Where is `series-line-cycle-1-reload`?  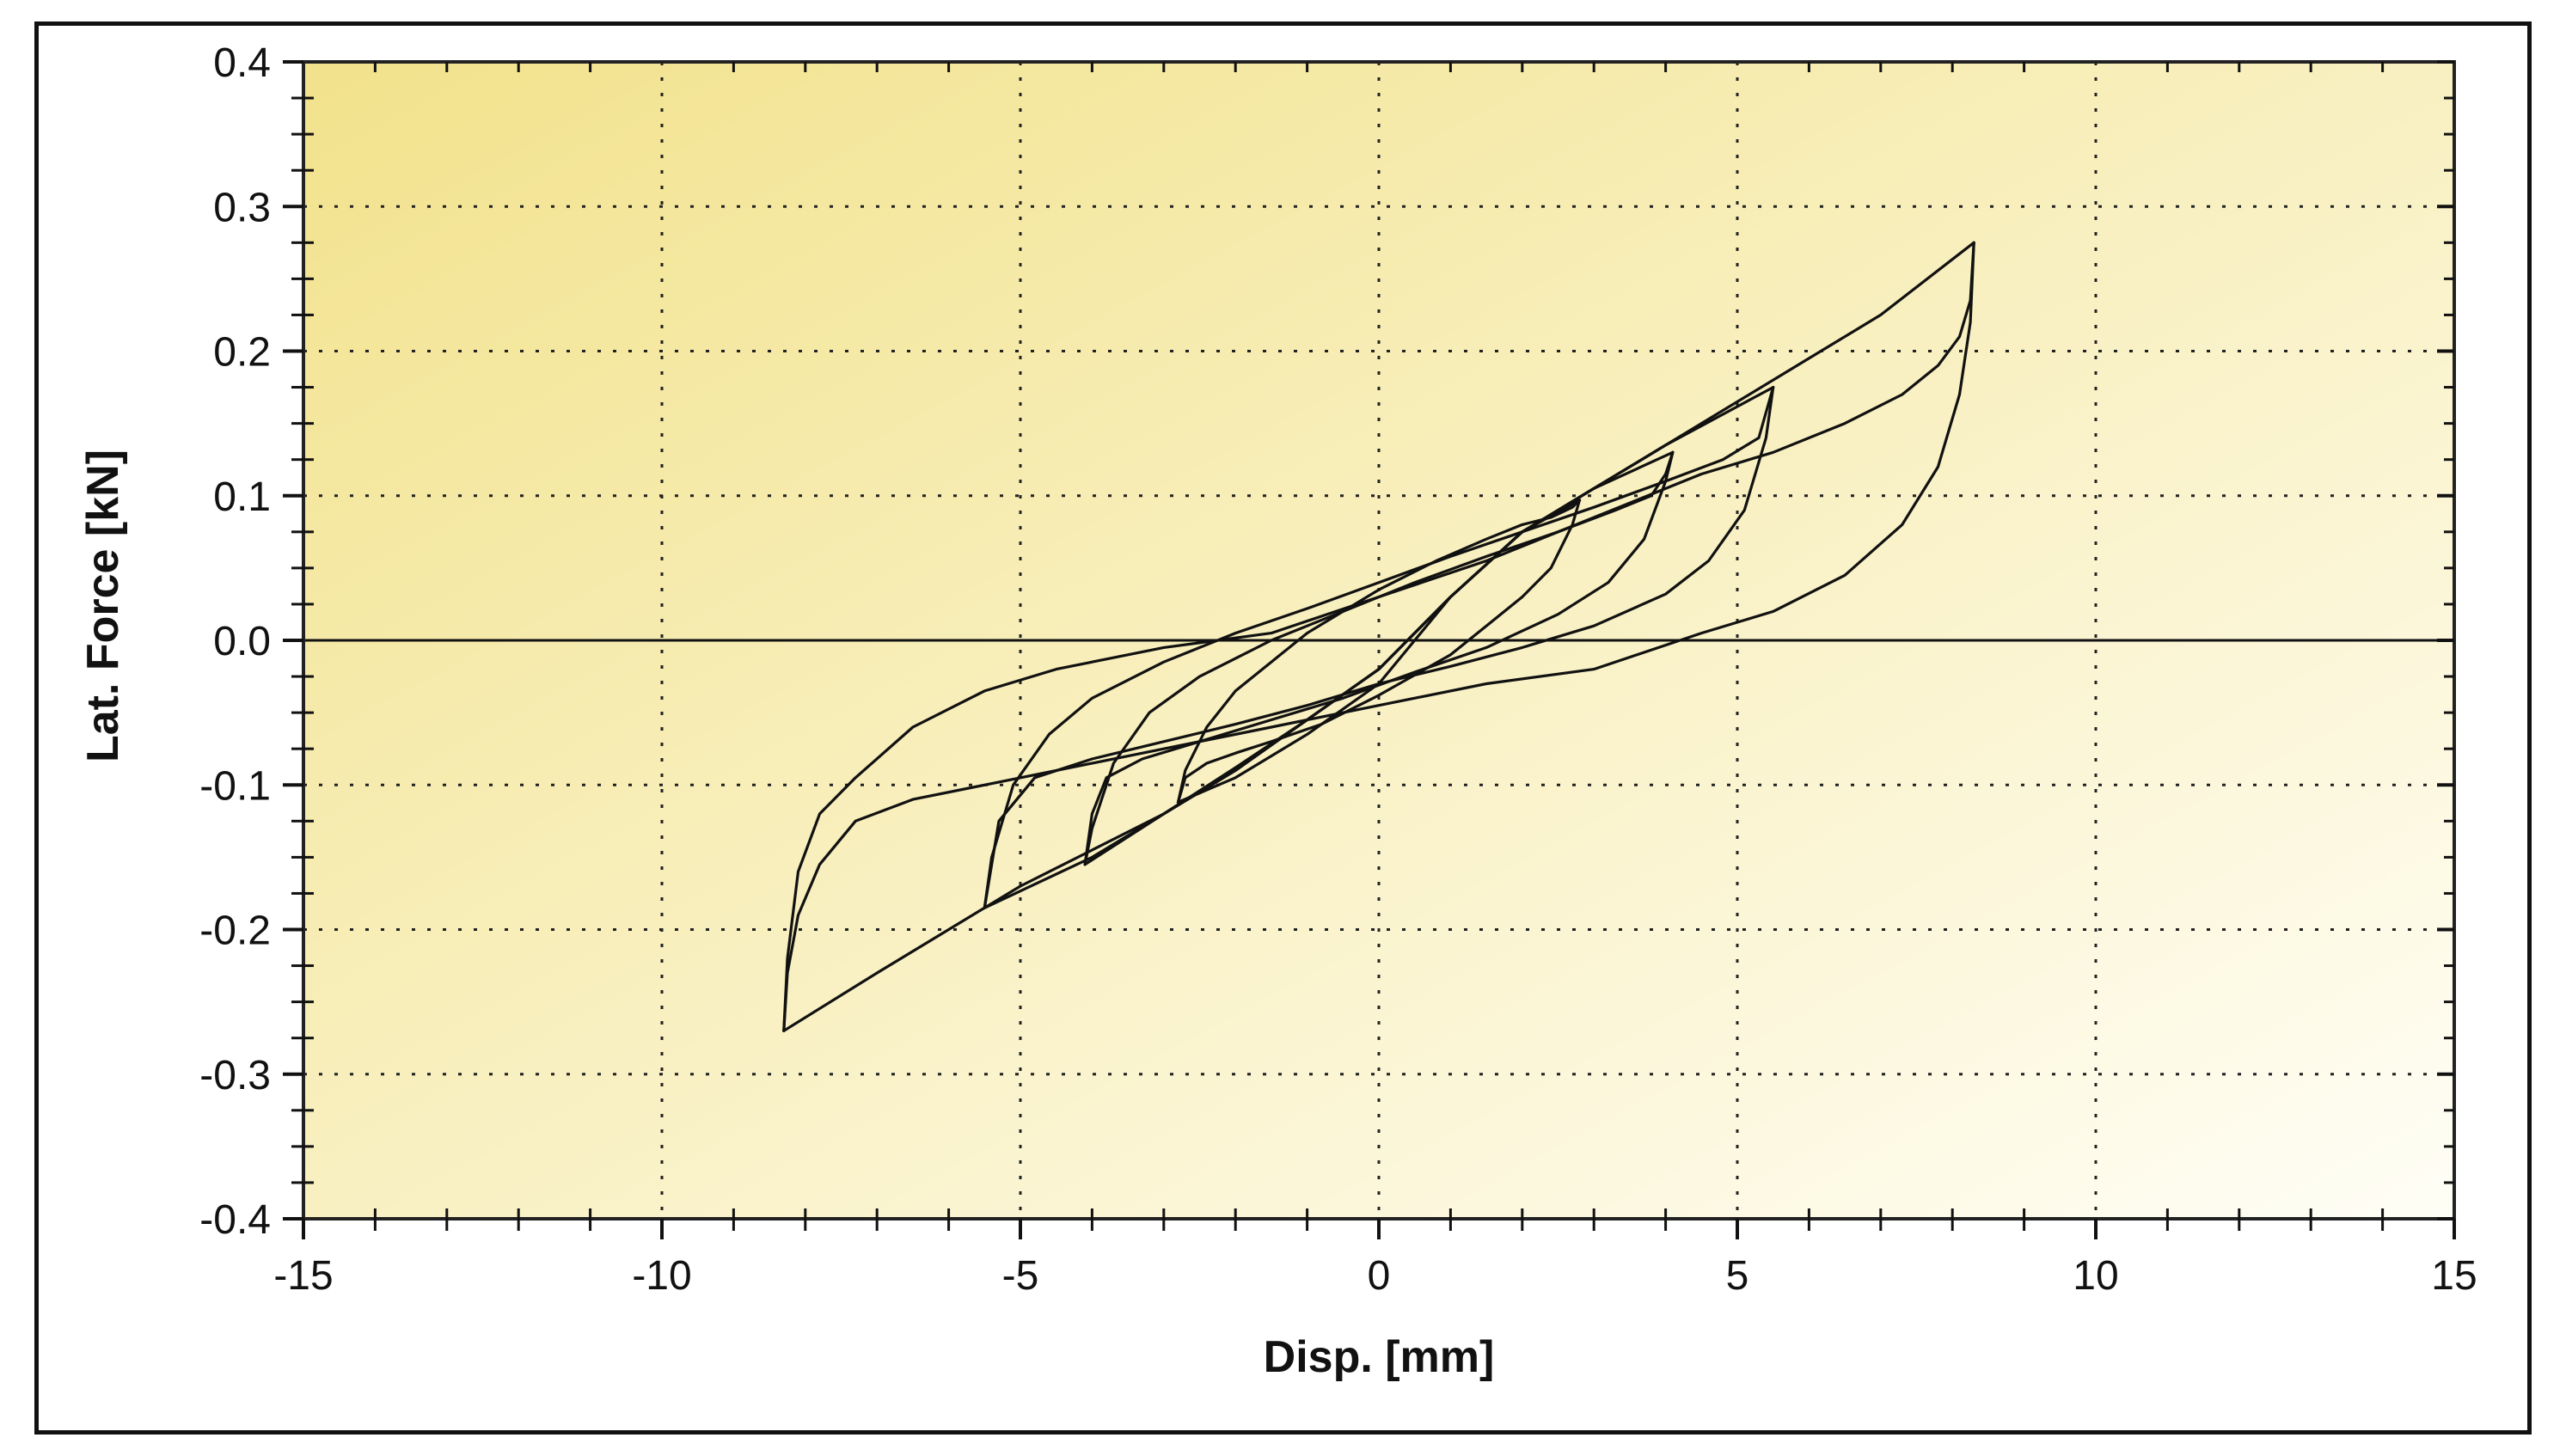 series-line-cycle-1-reload is located at coordinates (1379, 652).